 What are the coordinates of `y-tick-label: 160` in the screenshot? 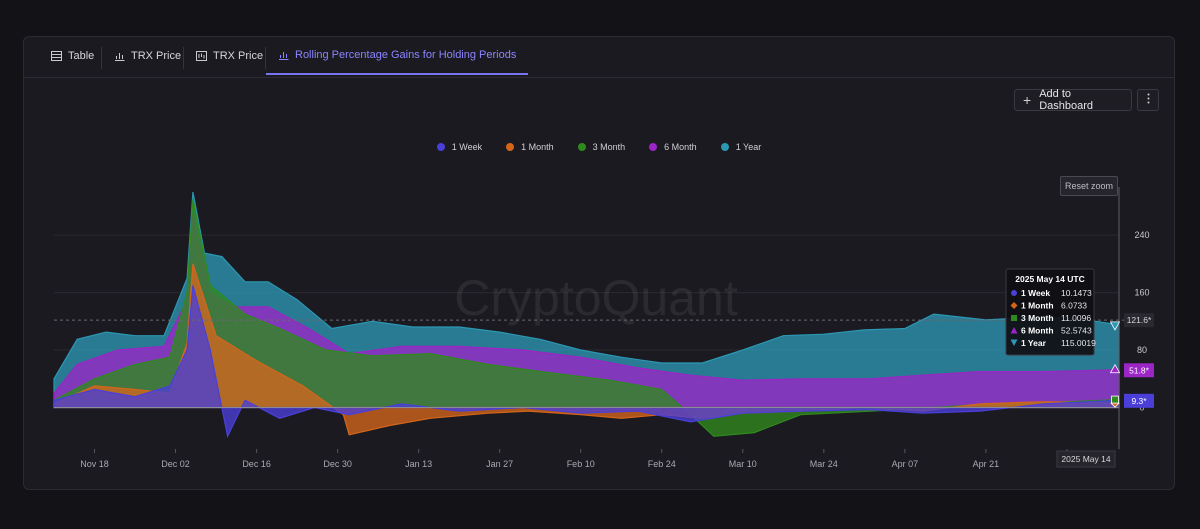 It's located at (1141, 293).